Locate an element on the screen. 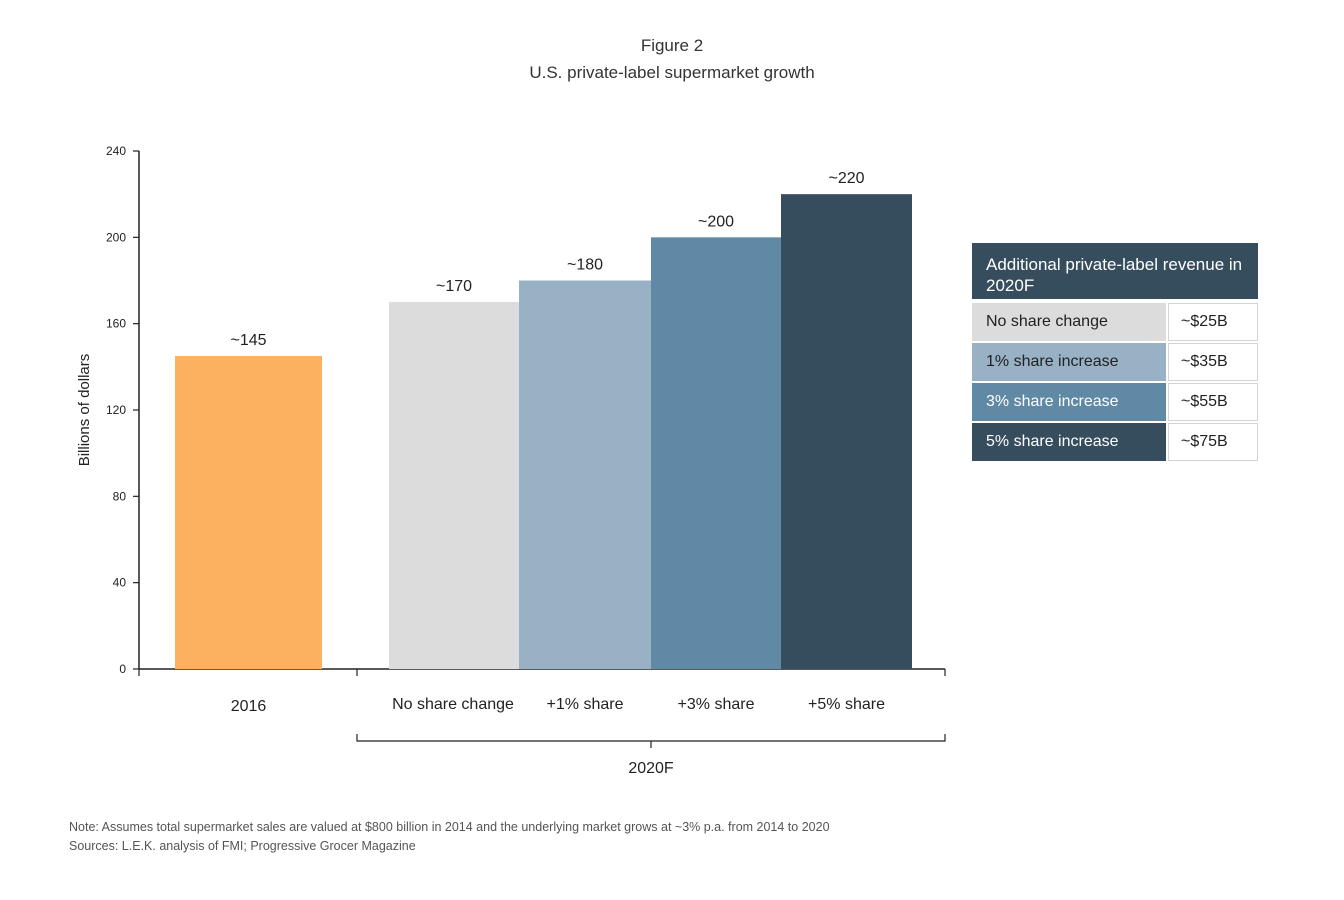 This screenshot has width=1344, height=900. revenue-row-value: ~$75B is located at coordinates (1213, 442).